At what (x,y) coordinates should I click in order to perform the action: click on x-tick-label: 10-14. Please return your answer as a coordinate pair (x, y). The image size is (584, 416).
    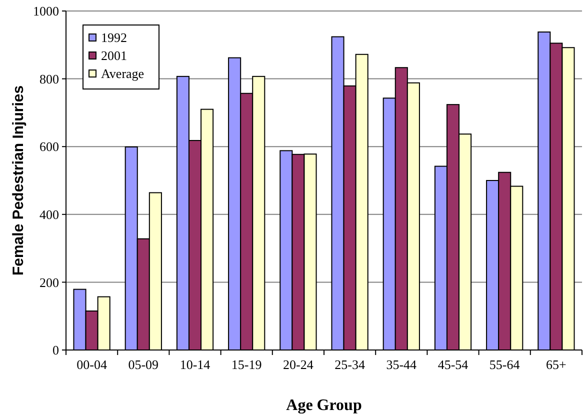
    Looking at the image, I should click on (195, 364).